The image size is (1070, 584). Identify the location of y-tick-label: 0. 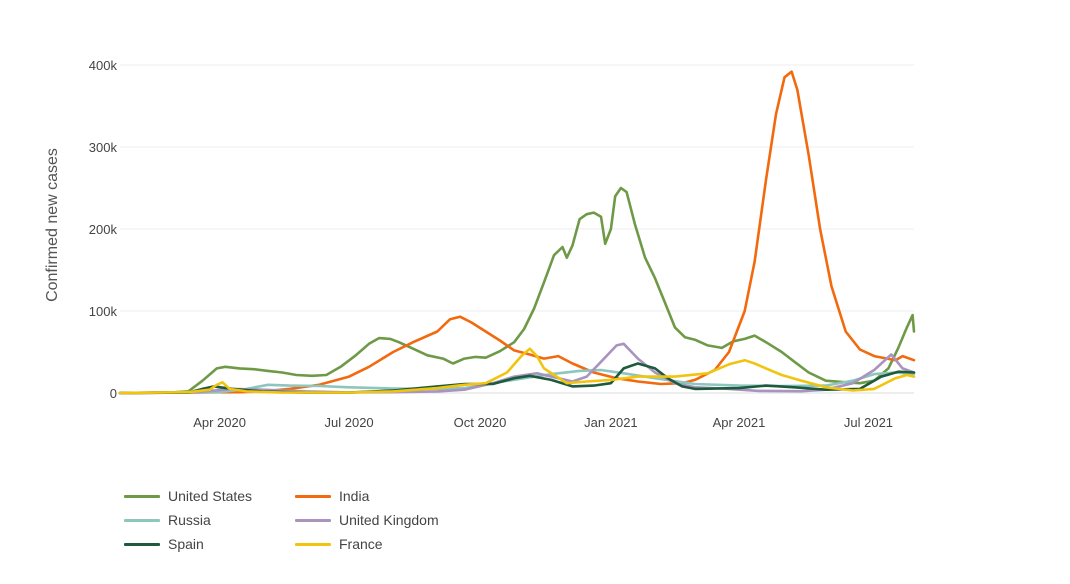
(113, 393).